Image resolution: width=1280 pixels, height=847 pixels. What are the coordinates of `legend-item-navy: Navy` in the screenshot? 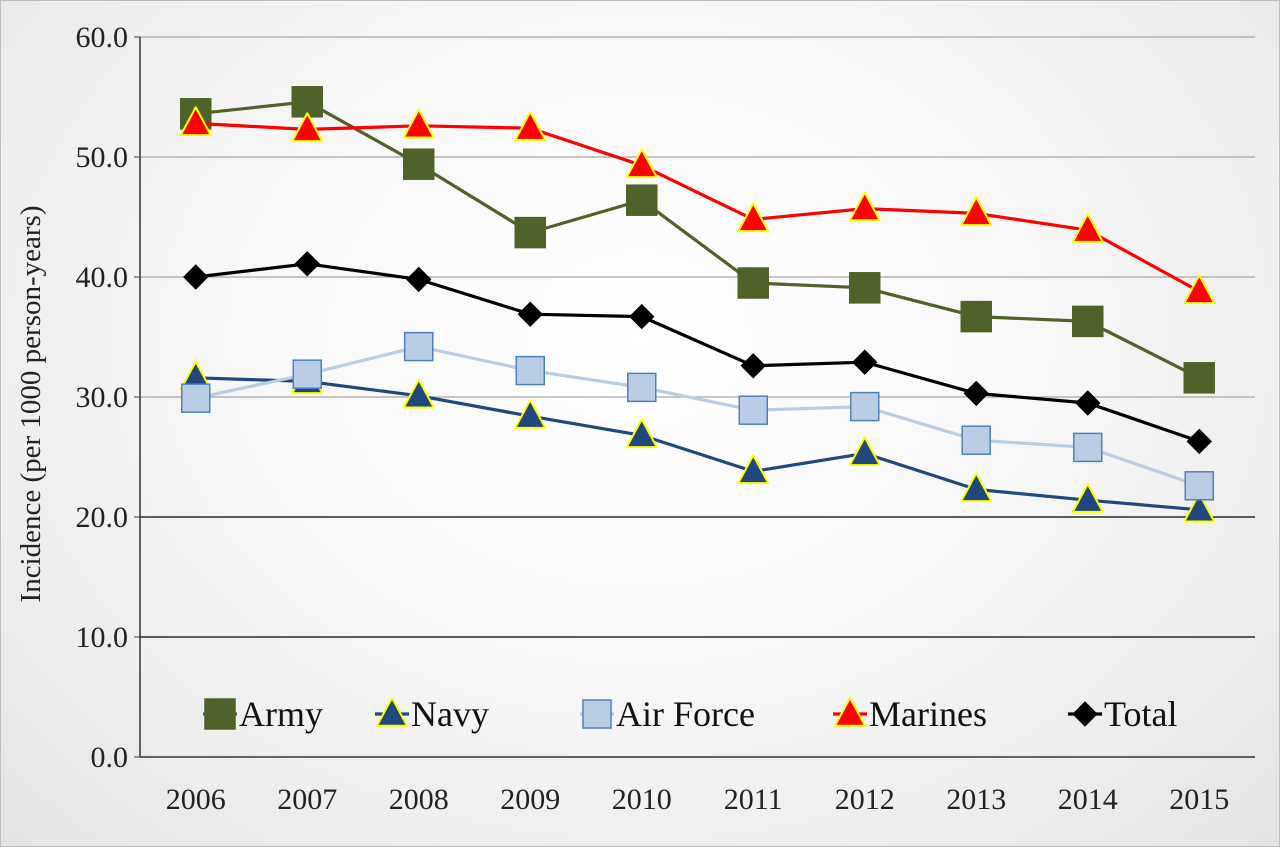 It's located at (432, 714).